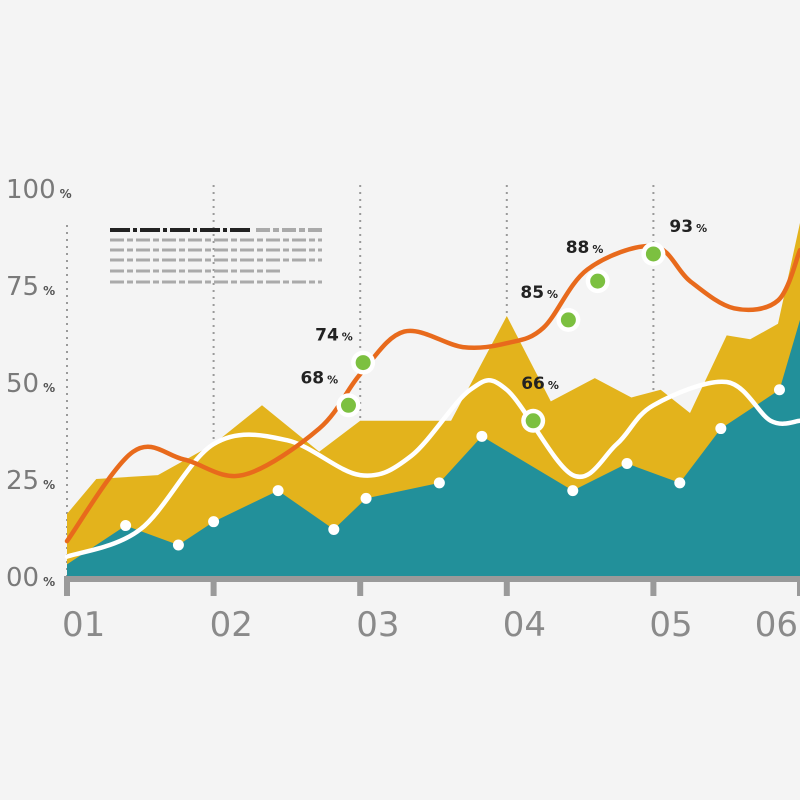 This screenshot has width=800, height=800. What do you see at coordinates (319, 378) in the screenshot?
I see `point-label: 68%` at bounding box center [319, 378].